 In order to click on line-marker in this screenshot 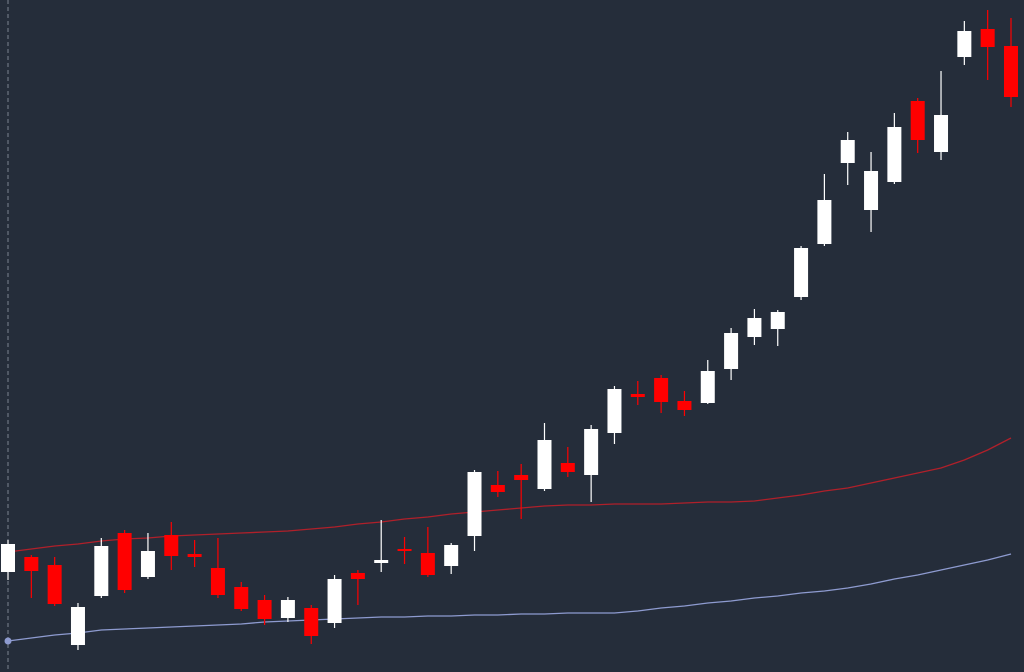, I will do `click(8, 641)`.